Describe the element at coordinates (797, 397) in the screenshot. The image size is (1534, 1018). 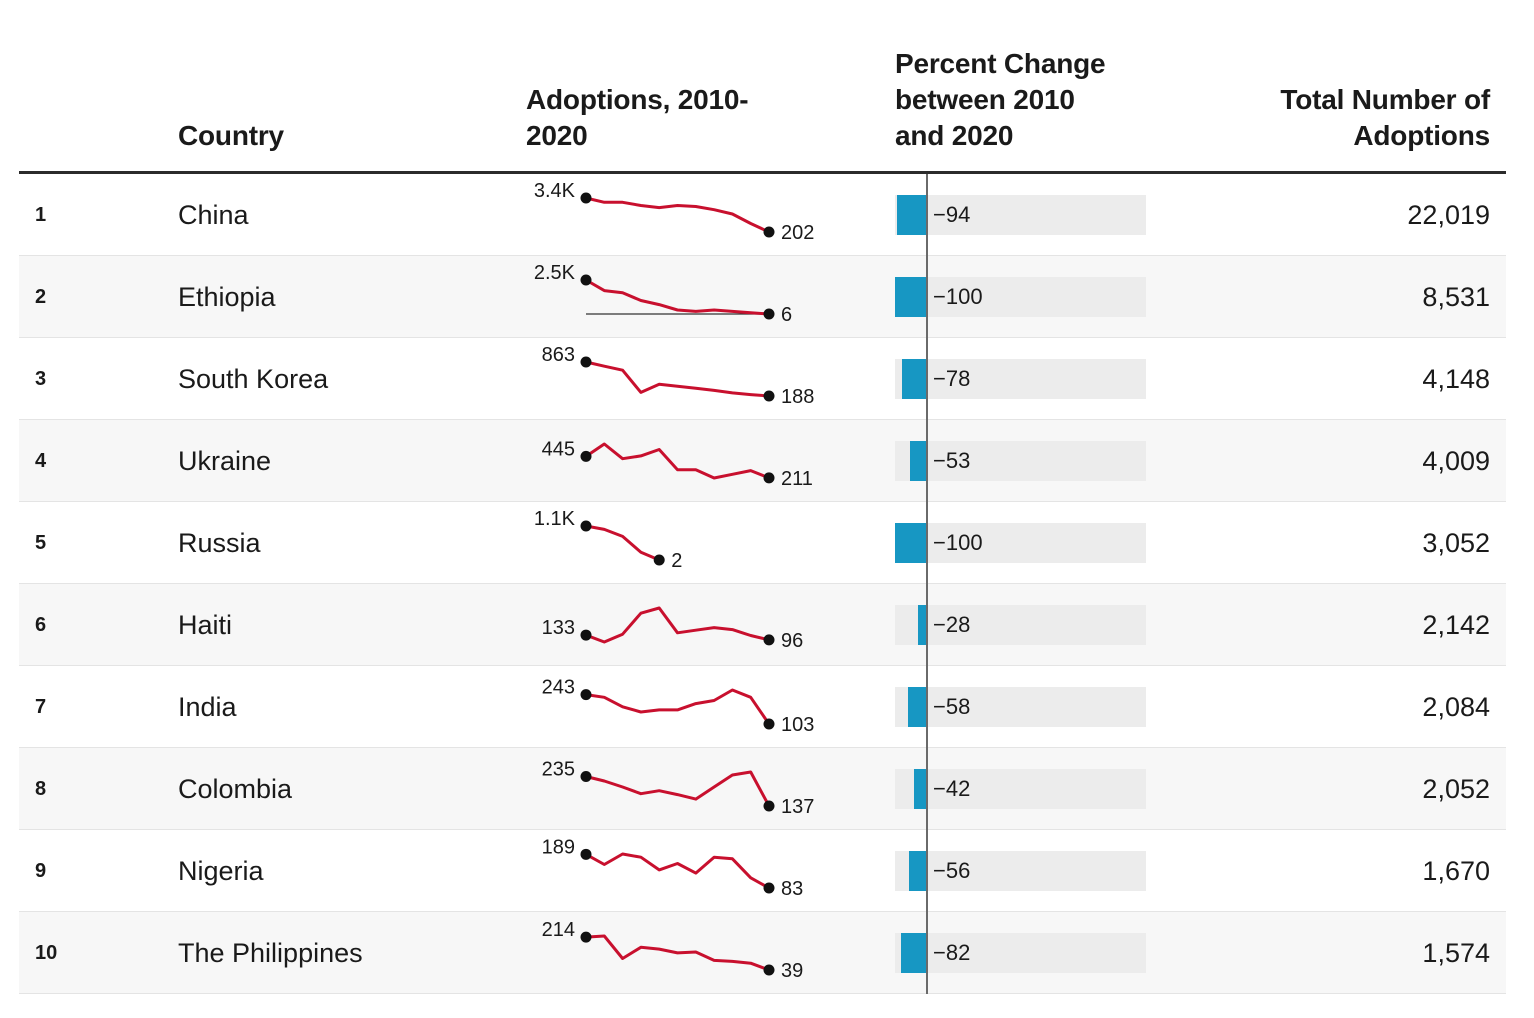
I see `sparkline-end-label: 188` at that location.